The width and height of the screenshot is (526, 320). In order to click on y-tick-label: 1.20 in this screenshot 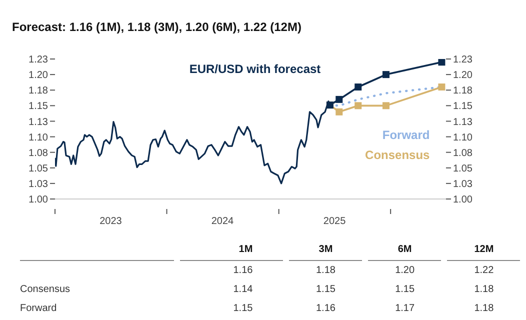, I will do `click(38, 76)`.